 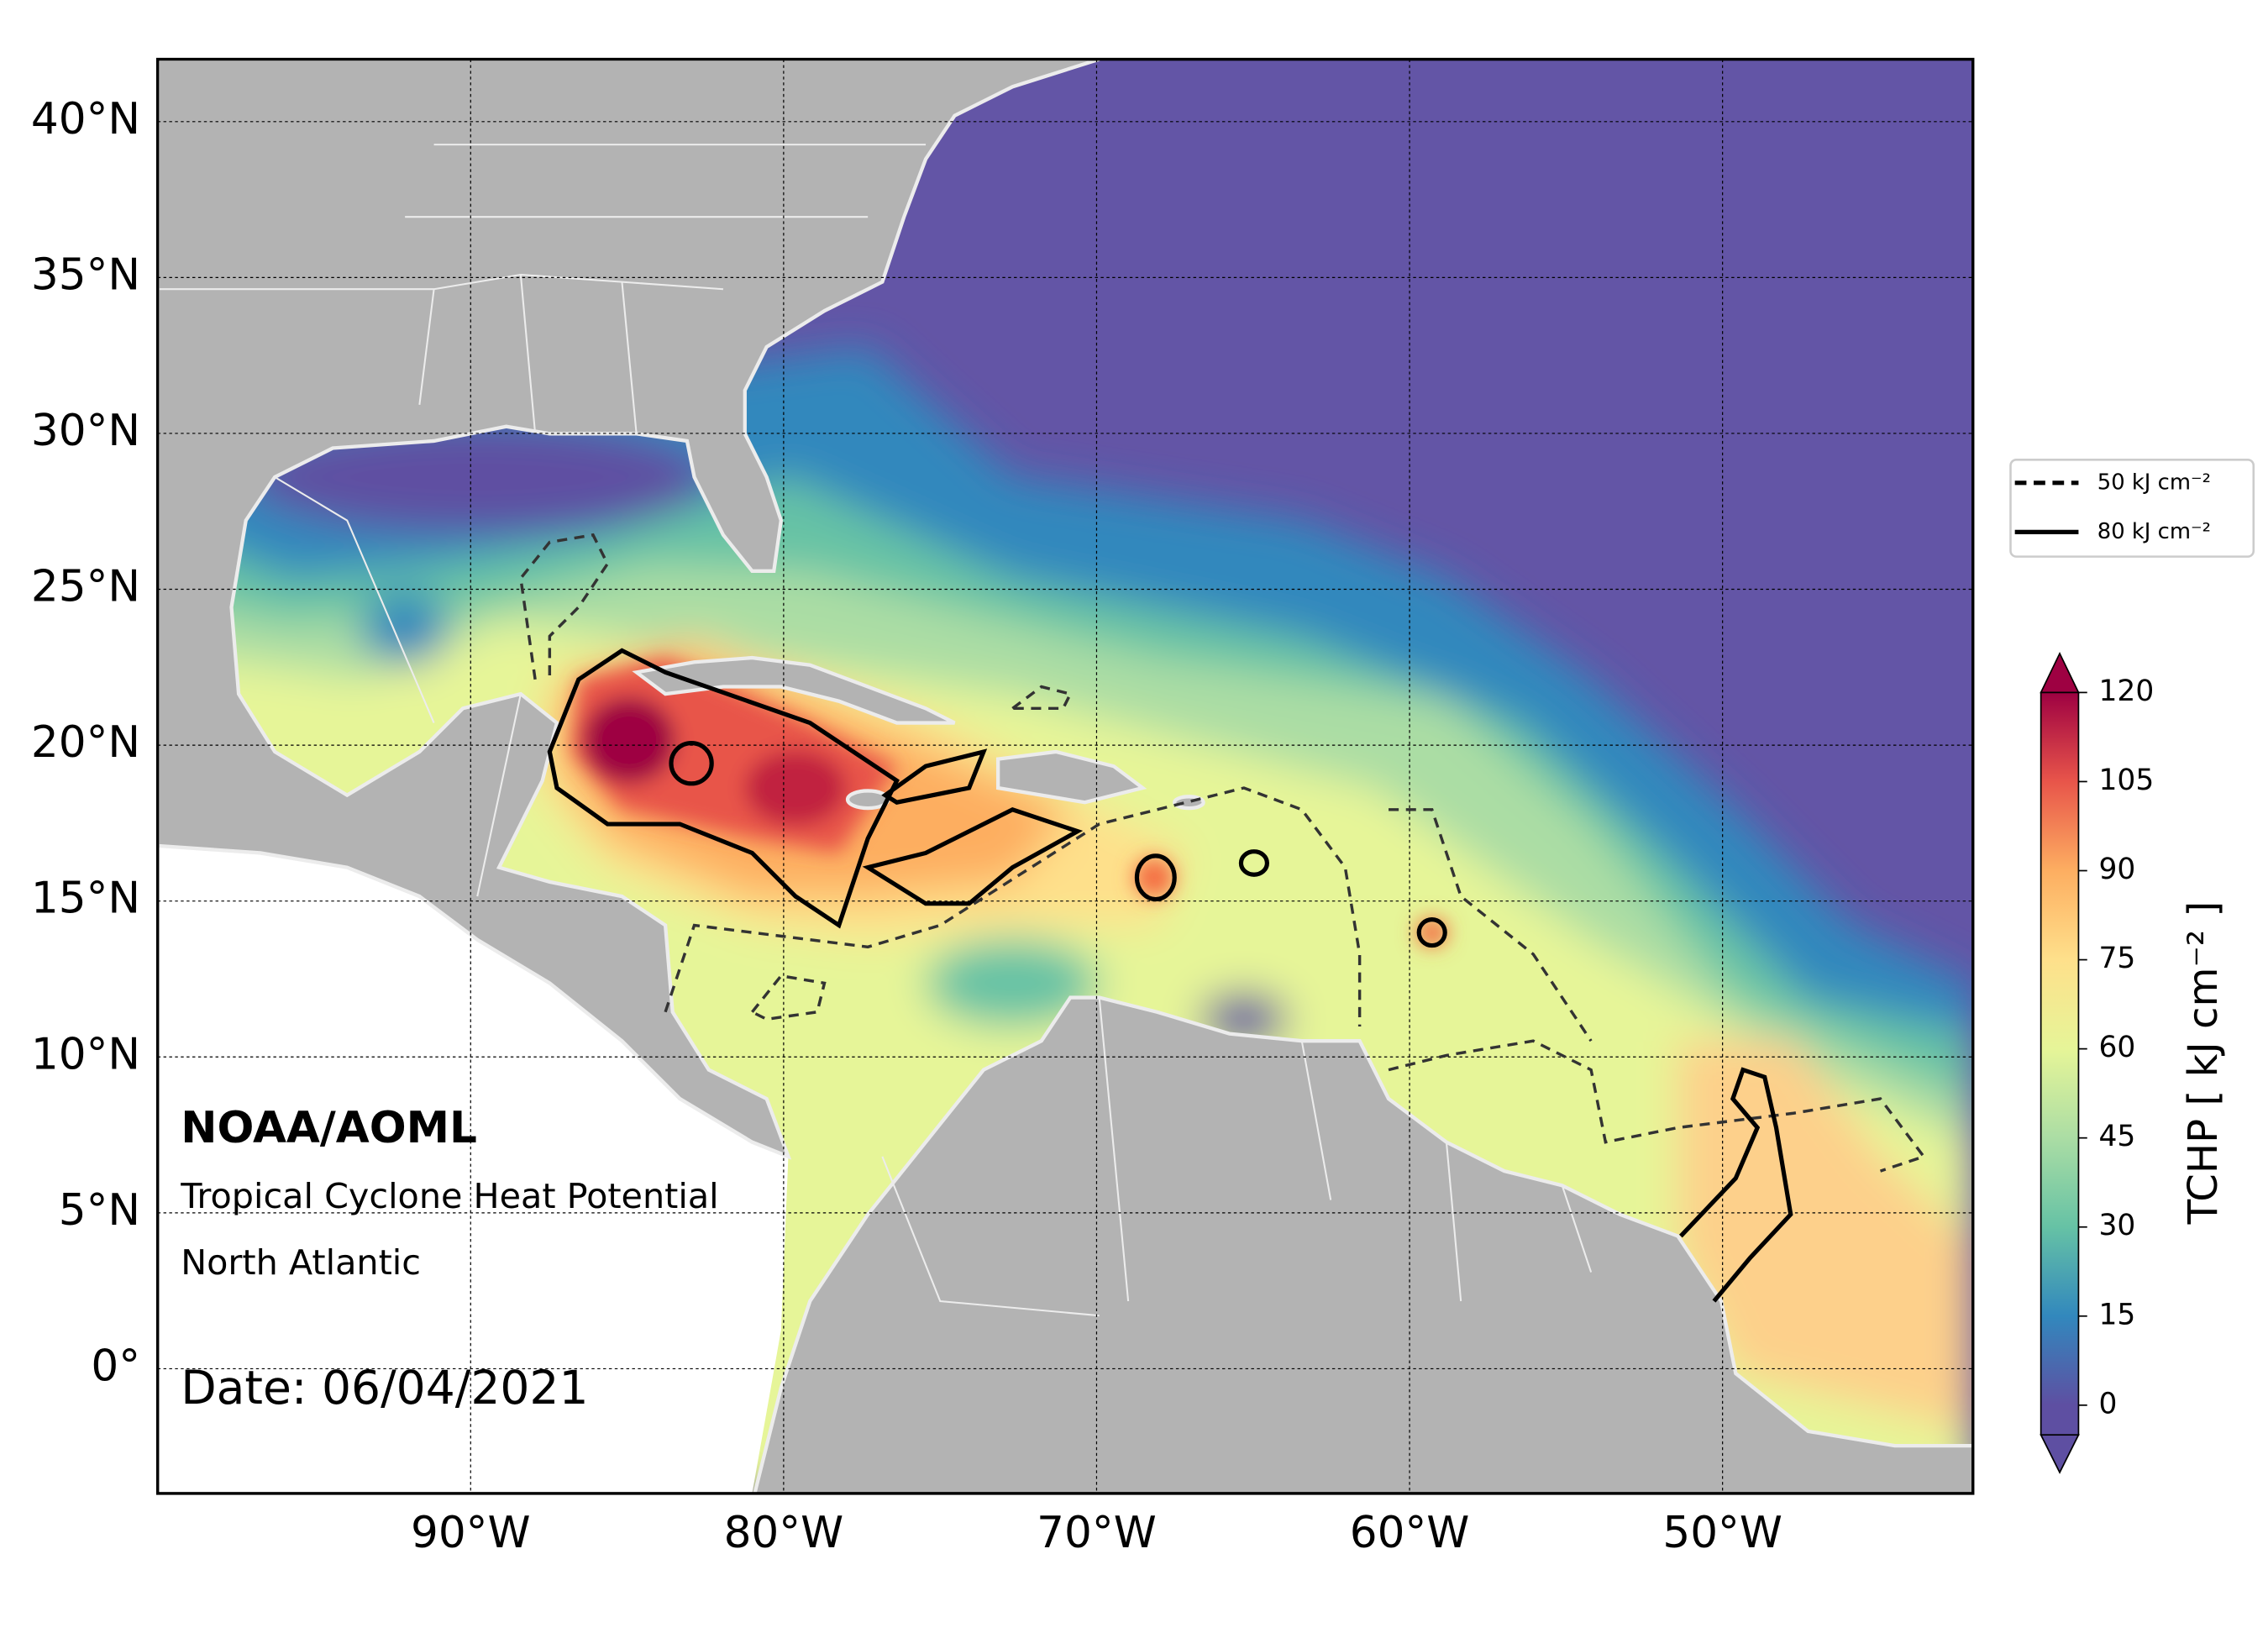 I want to click on legend-label: 50 kJ cm⁻², so click(x=2154, y=482).